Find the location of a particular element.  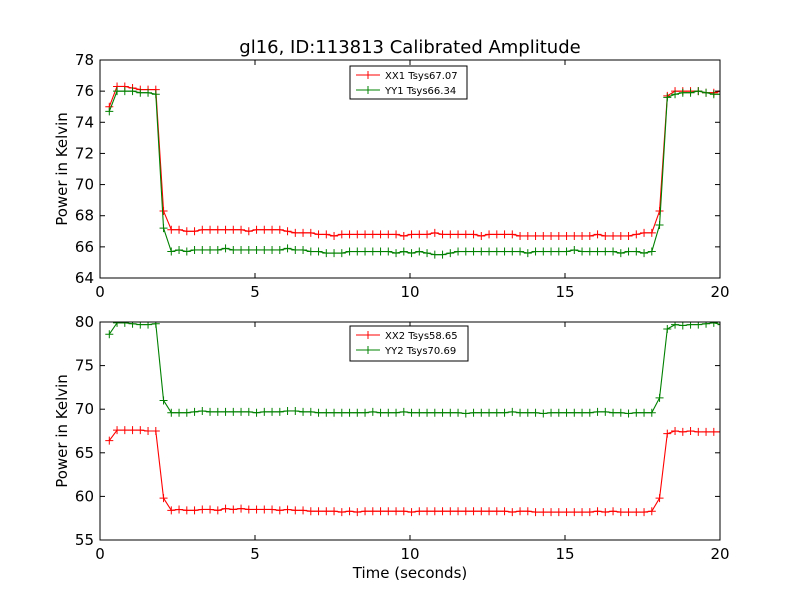

y-tick-label: 70 is located at coordinates (84, 409).